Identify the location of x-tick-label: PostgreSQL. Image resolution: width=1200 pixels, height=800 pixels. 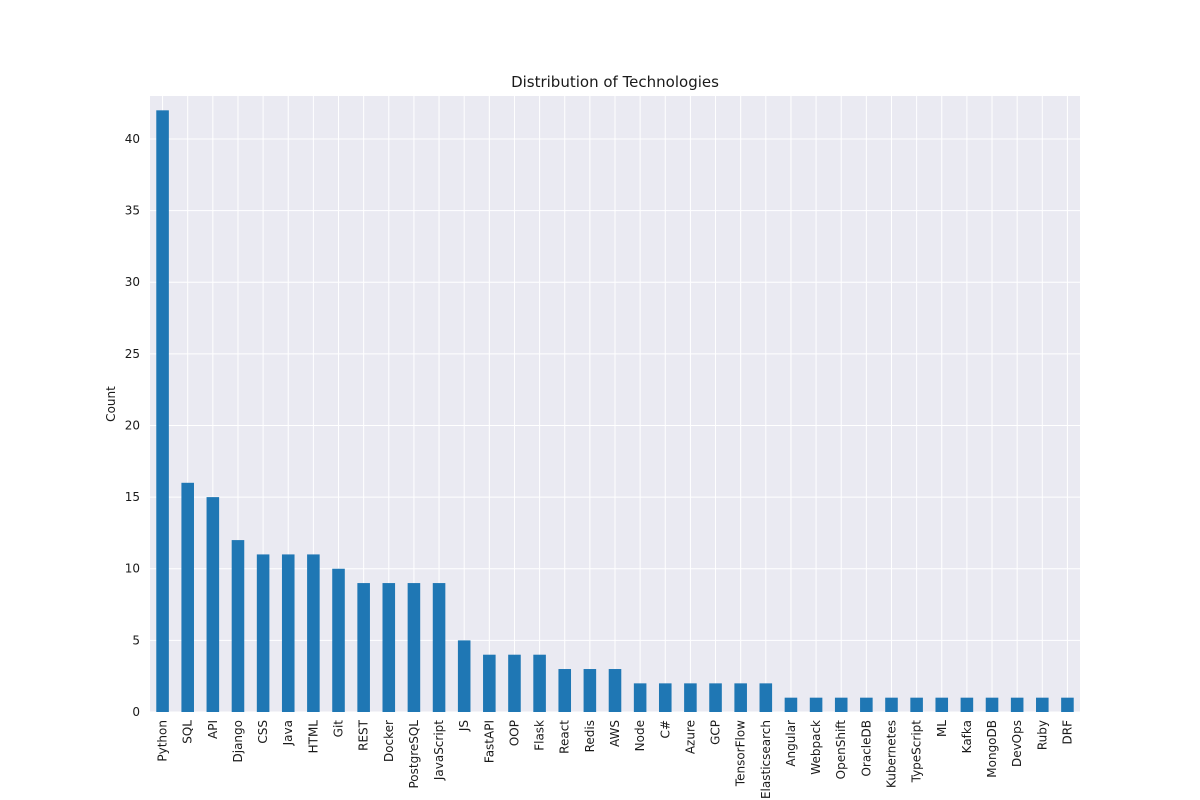
(414, 754).